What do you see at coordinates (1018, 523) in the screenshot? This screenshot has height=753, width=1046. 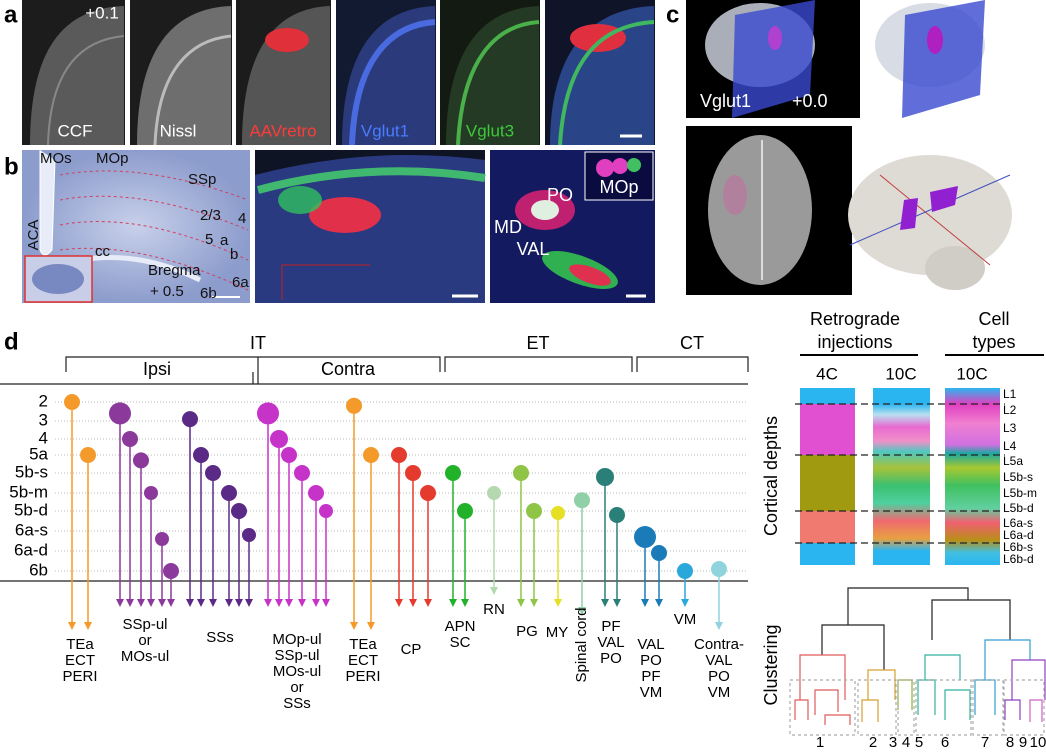 I see `depth-label: L6a-s` at bounding box center [1018, 523].